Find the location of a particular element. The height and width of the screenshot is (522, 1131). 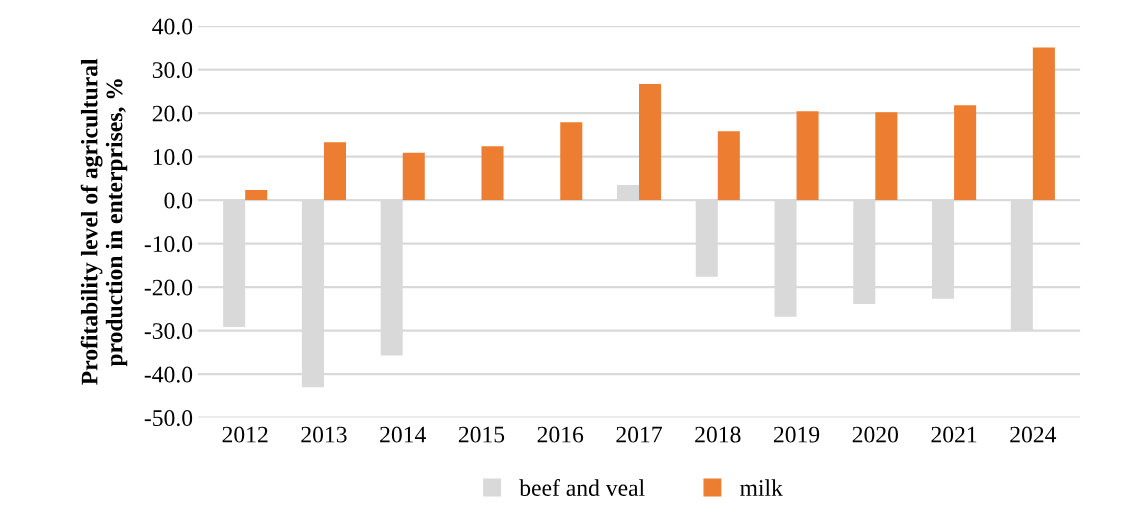

legend-label: milk is located at coordinates (761, 487).